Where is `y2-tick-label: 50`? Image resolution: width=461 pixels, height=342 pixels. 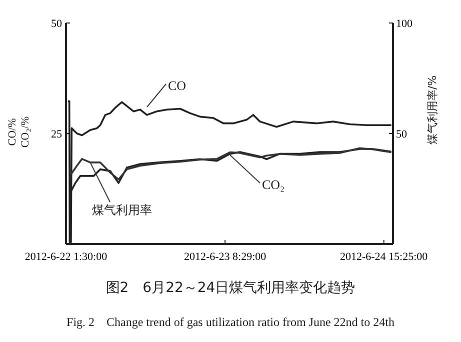 y2-tick-label: 50 is located at coordinates (402, 134).